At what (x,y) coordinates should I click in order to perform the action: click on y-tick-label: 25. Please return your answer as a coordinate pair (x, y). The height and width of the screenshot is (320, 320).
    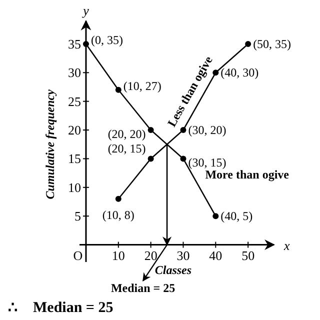
    Looking at the image, I should click on (74, 101).